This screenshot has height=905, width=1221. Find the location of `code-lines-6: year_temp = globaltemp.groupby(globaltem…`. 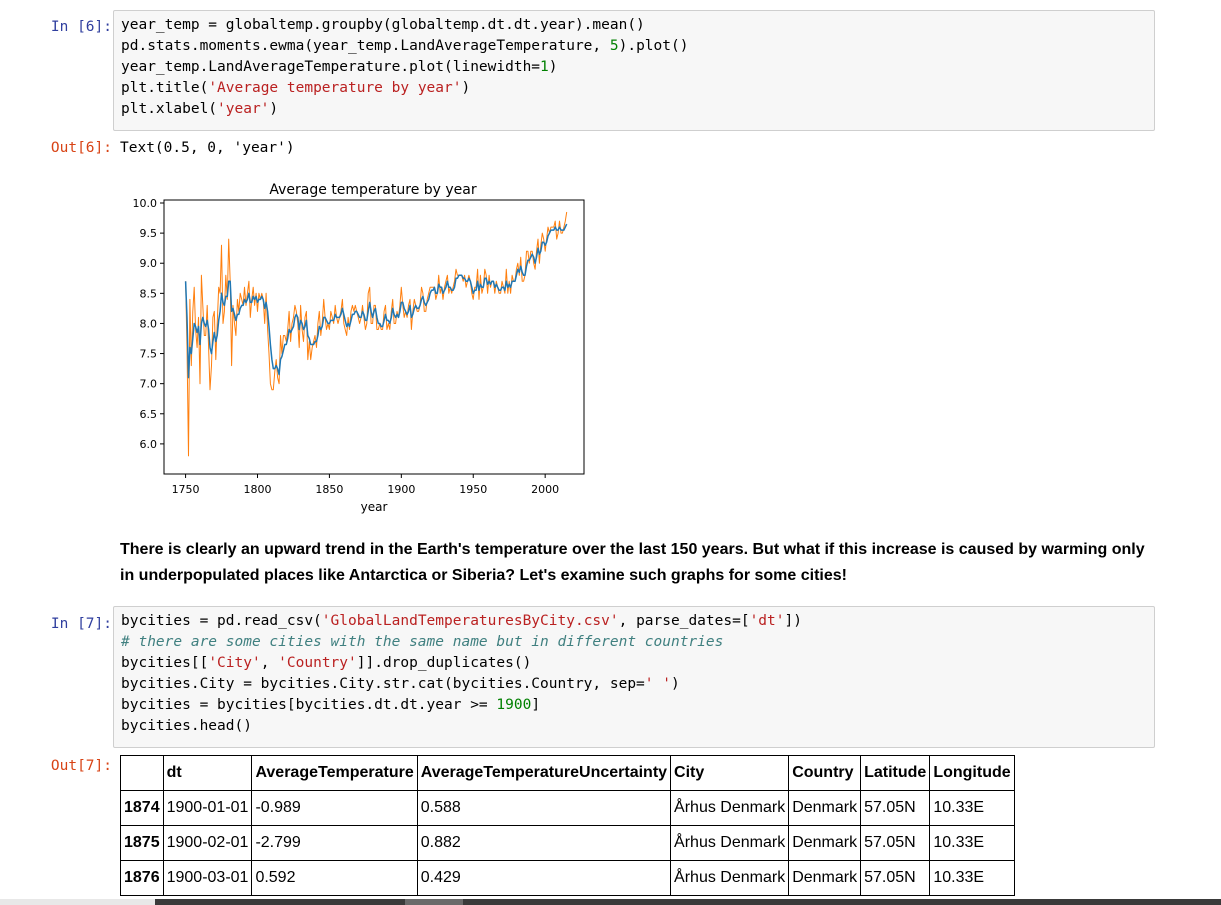

code-lines-6: year_temp = globaltemp.groupby(globaltem… is located at coordinates (634, 67).